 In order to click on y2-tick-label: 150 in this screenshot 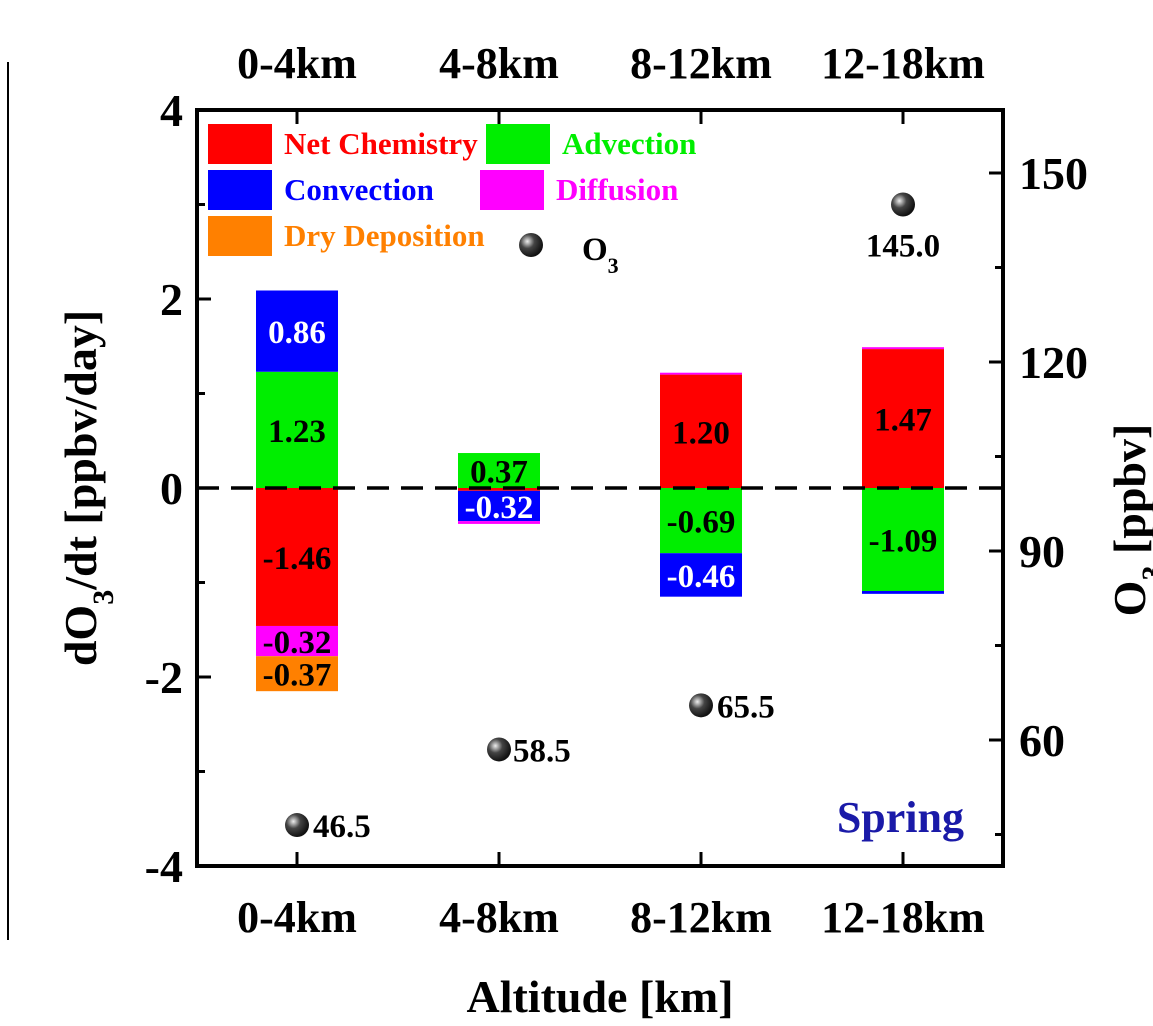, I will do `click(1053, 173)`.